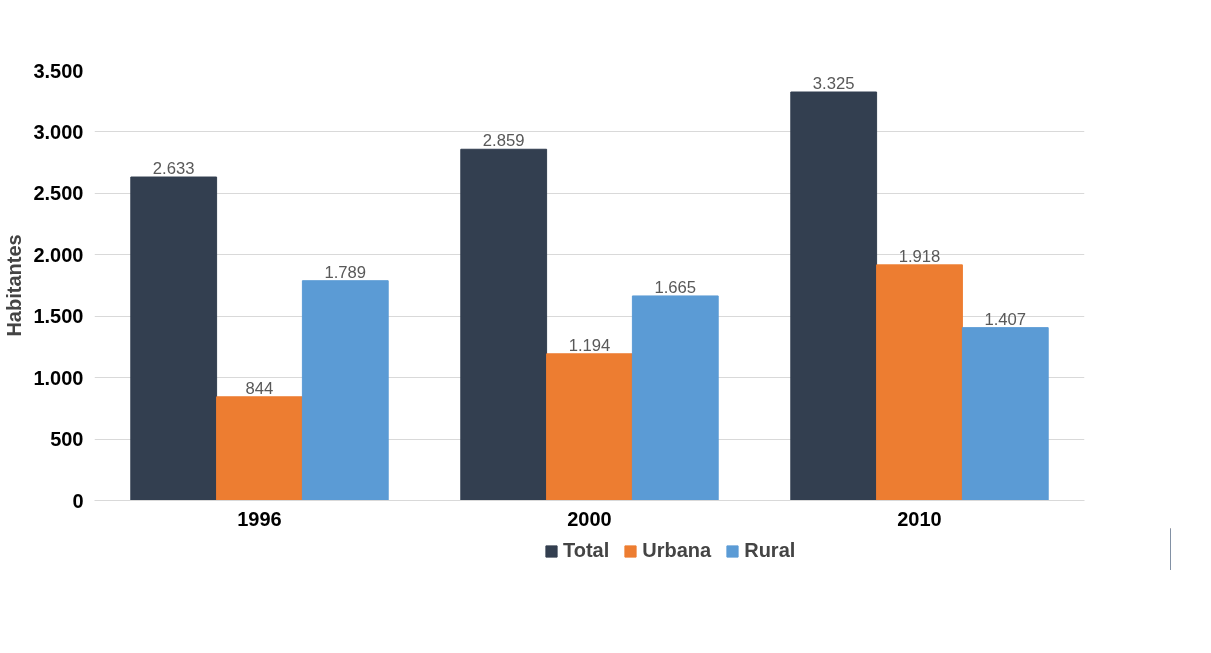 This screenshot has width=1211, height=653. Describe the element at coordinates (58, 193) in the screenshot. I see `y-tick-label: 2.500` at that location.